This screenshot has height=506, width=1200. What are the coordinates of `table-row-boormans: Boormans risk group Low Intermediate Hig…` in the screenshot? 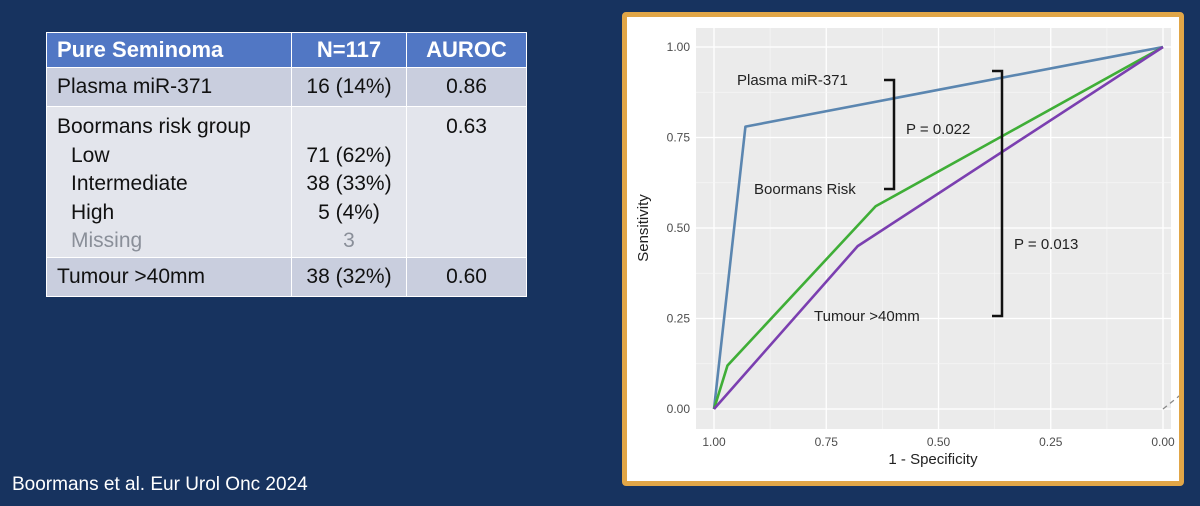 It's located at (286, 182).